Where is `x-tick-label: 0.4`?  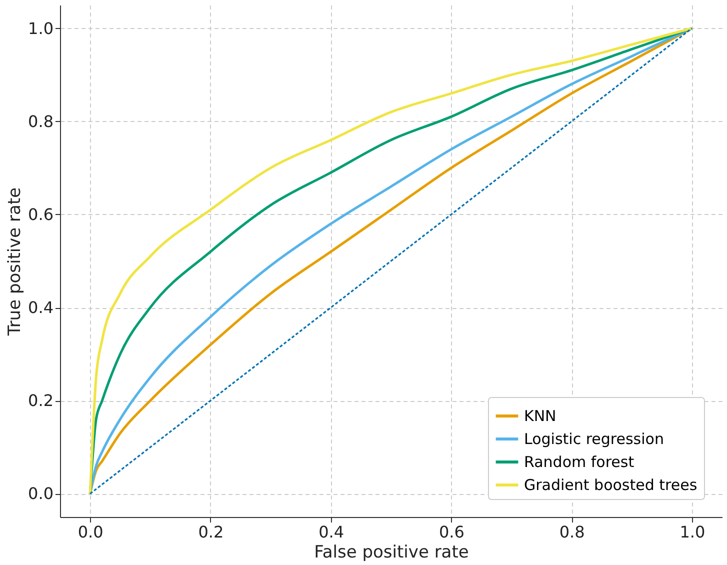
x-tick-label: 0.4 is located at coordinates (331, 532).